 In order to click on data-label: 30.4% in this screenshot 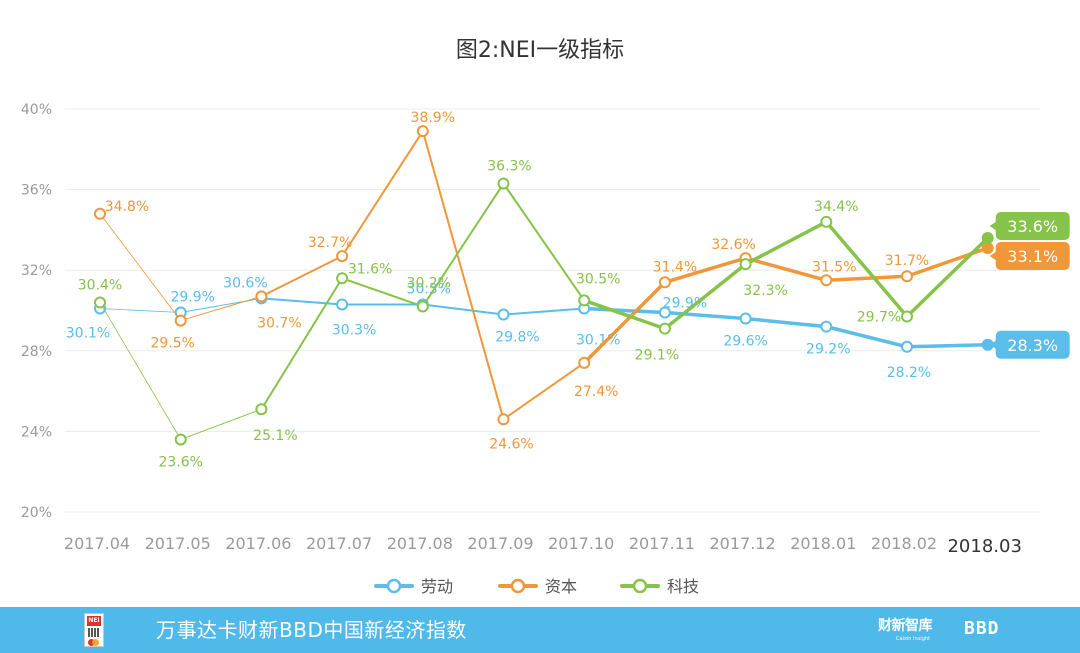, I will do `click(100, 285)`.